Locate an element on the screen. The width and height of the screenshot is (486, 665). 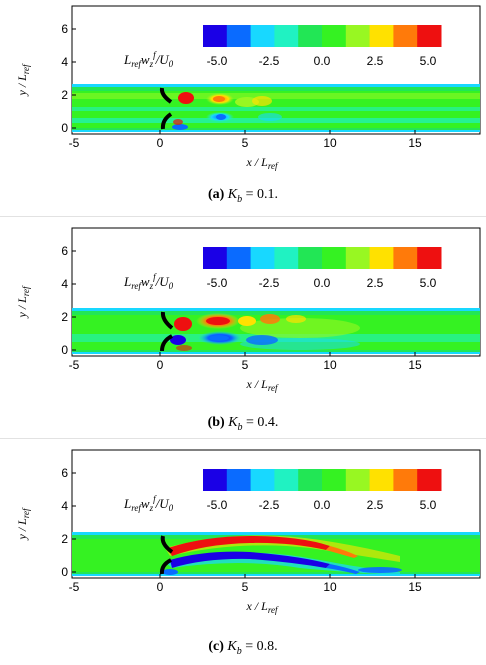
panel-tag: (b) is located at coordinates (216, 422).